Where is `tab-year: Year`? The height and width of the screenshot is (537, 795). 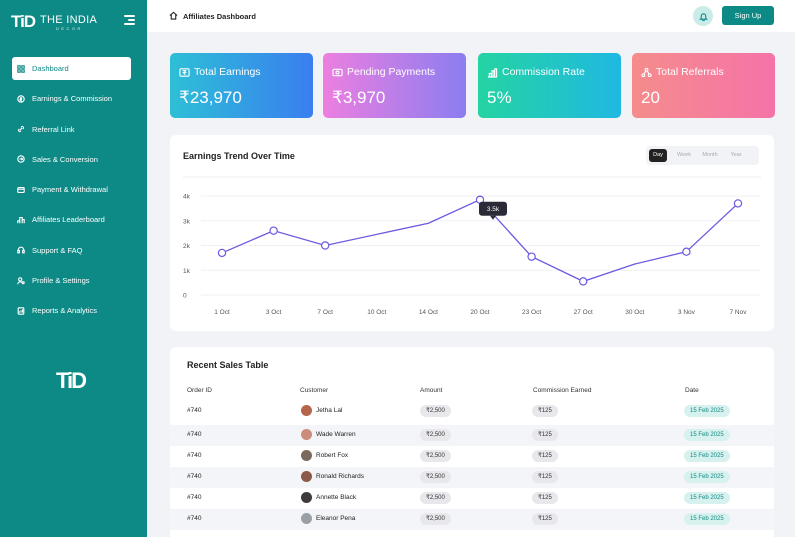 tab-year: Year is located at coordinates (736, 155).